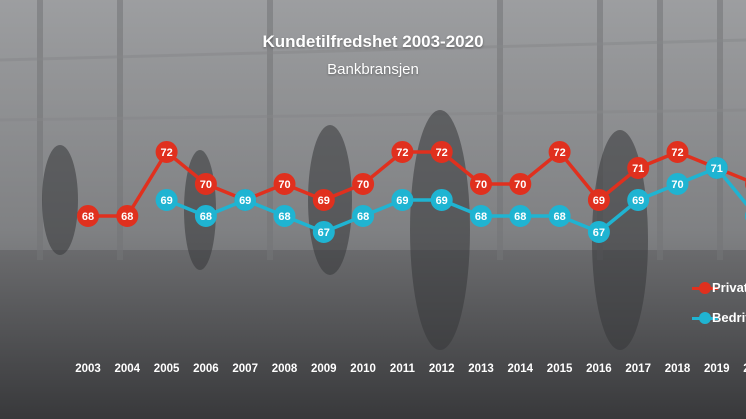 This screenshot has width=746, height=419. I want to click on x-tick-label: 2004, so click(128, 369).